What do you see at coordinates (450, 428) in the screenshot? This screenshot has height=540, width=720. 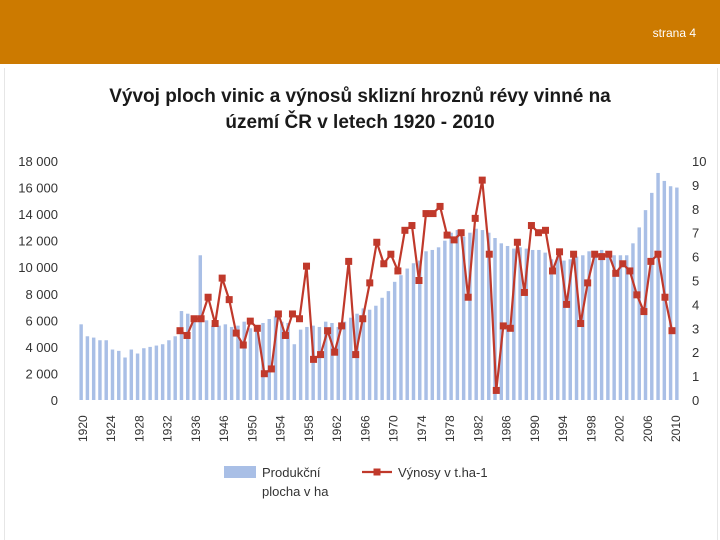 I see `x-axis-tick-label: 1978` at bounding box center [450, 428].